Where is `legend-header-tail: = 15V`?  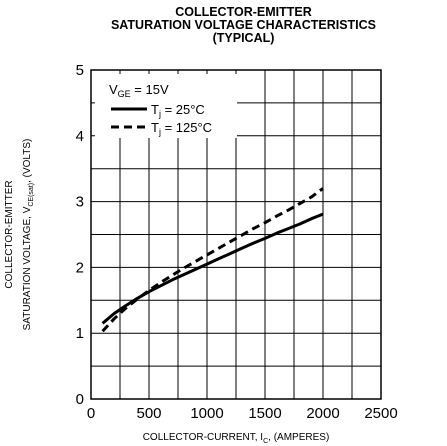 legend-header-tail: = 15V is located at coordinates (150, 89).